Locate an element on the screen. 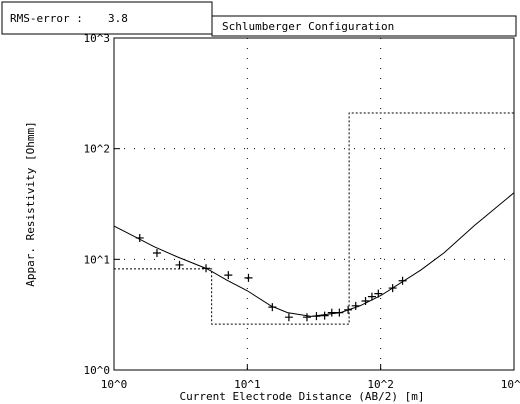 The width and height of the screenshot is (520, 404). x-tick-label: 10^0 is located at coordinates (114, 384).